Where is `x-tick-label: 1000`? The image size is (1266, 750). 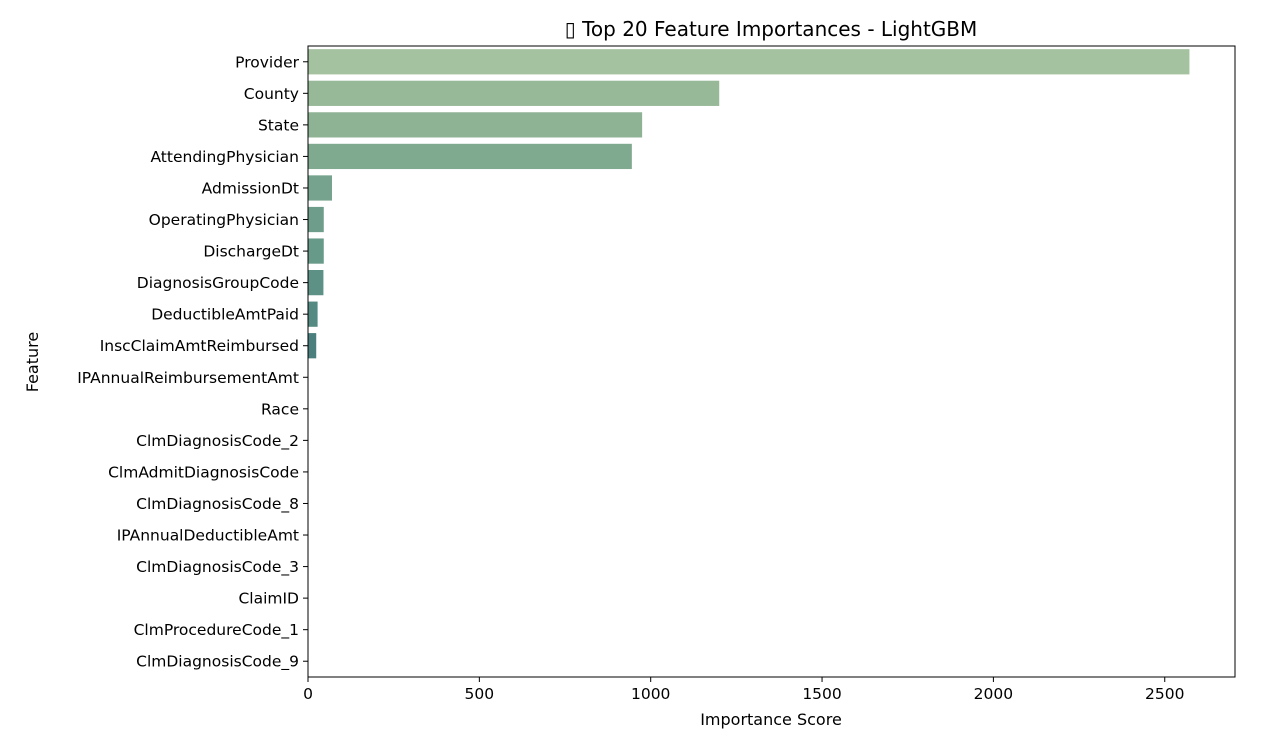 x-tick-label: 1000 is located at coordinates (650, 694).